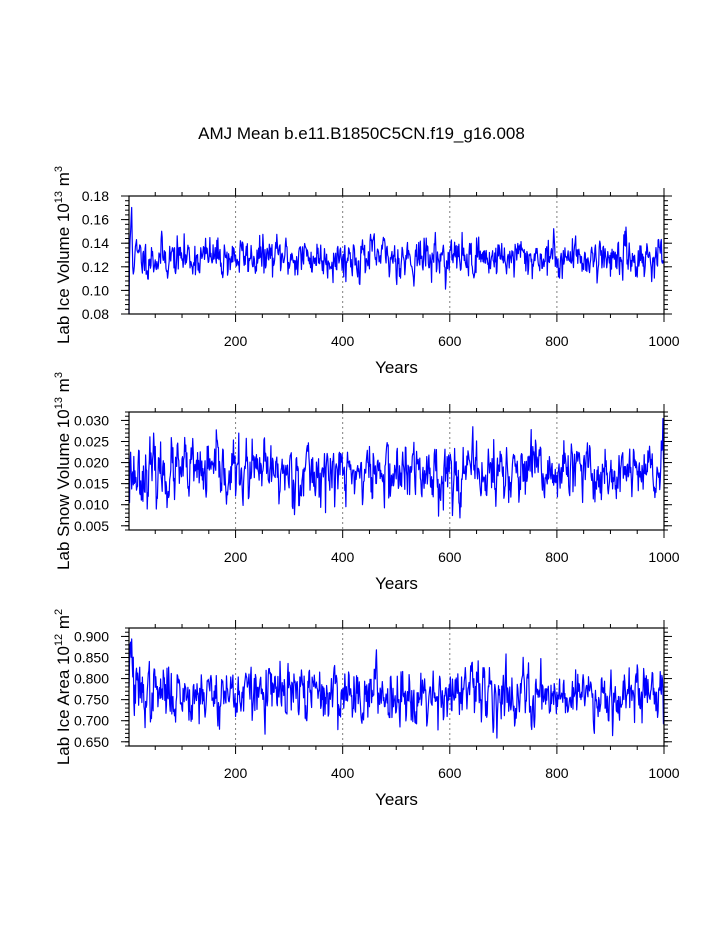  I want to click on y-tick-label: 0.030, so click(91, 420).